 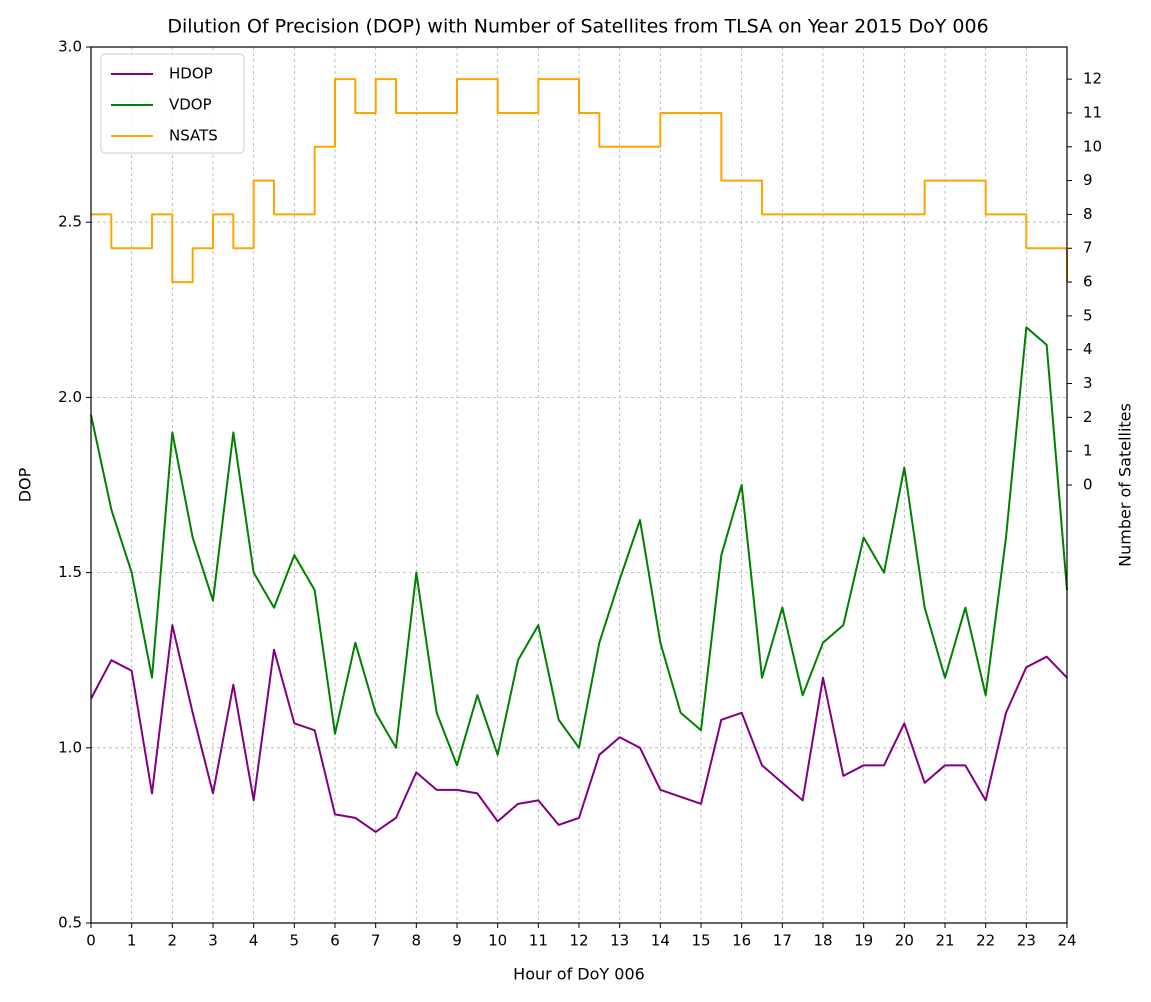 I want to click on x-tick-label: 12, so click(x=578, y=941).